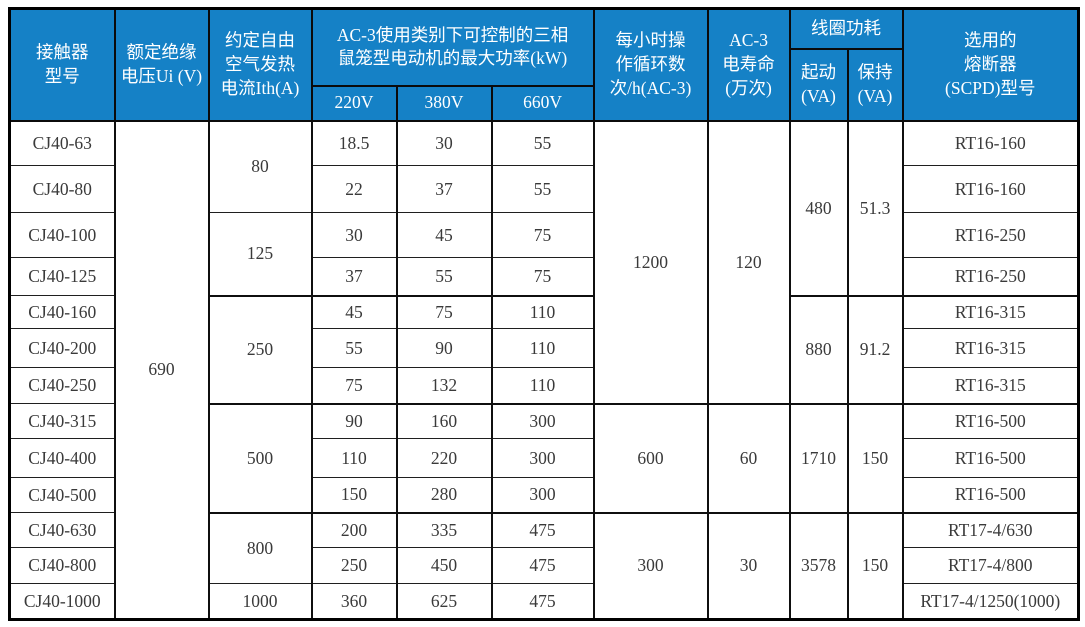 Image resolution: width=1085 pixels, height=627 pixels. What do you see at coordinates (354, 385) in the screenshot?
I see `cell-power-220v: 75` at bounding box center [354, 385].